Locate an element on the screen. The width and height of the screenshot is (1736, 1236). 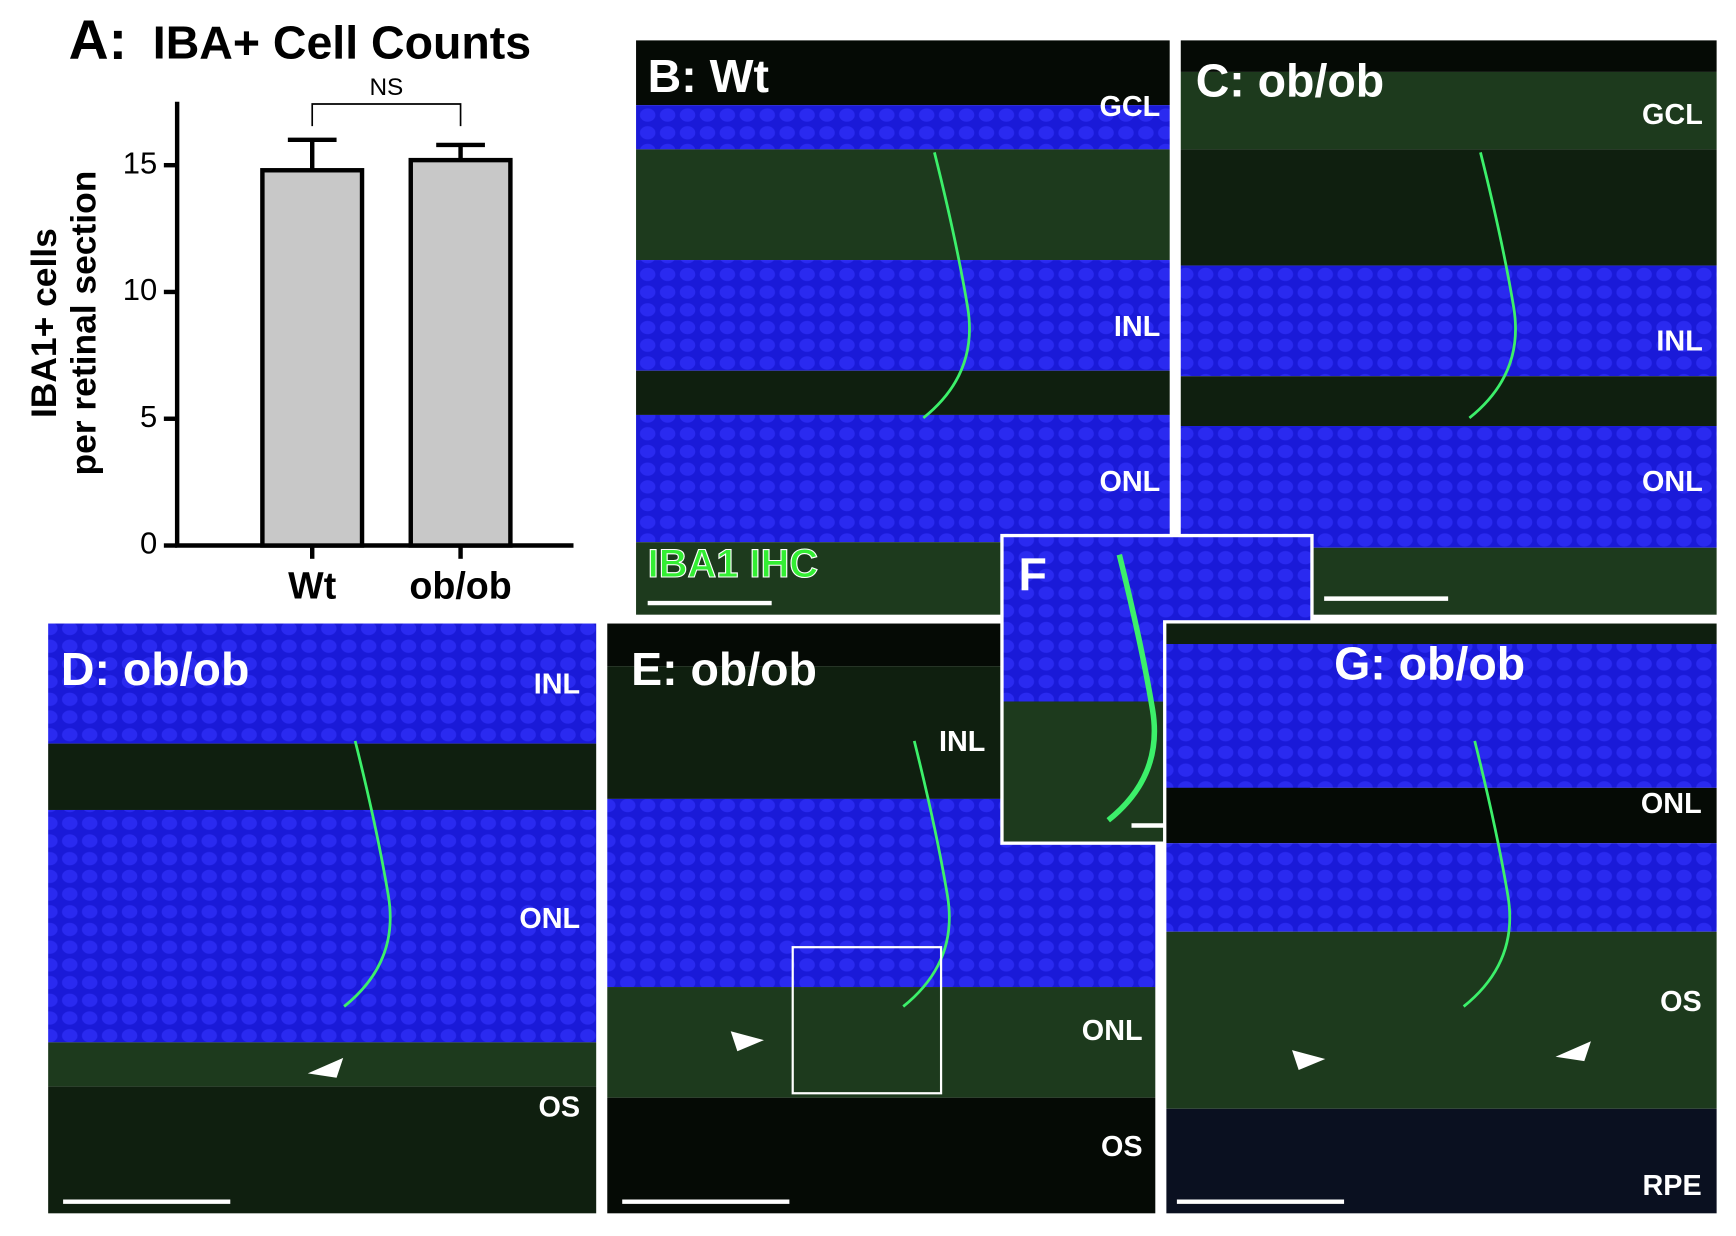
panel: C: ob/ob GCL INL ONL is located at coordinates (1448, 327).